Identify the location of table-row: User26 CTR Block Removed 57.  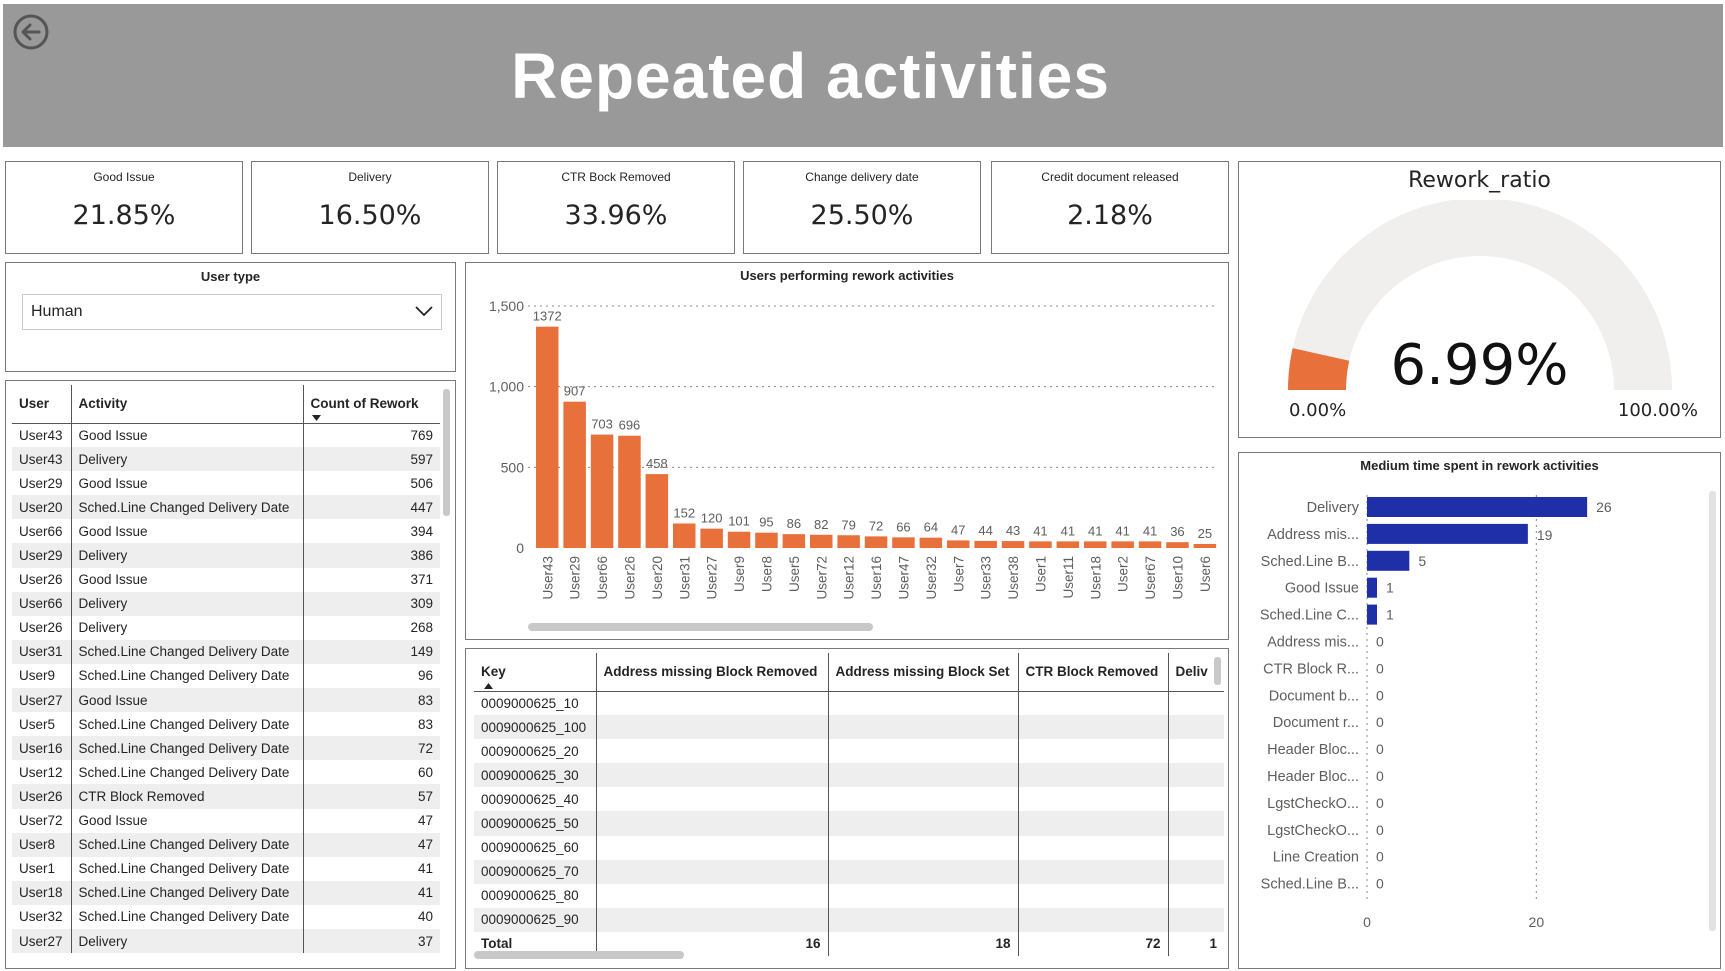
(226, 796).